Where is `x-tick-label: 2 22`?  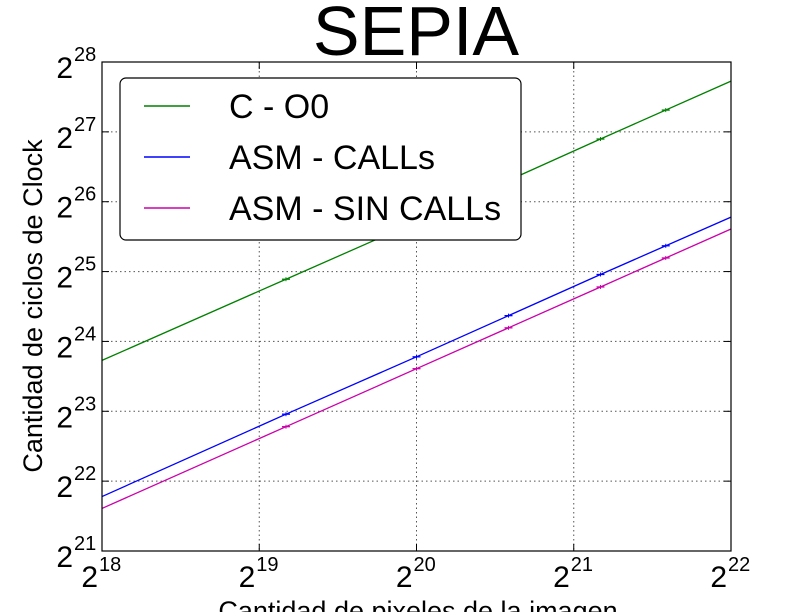 x-tick-label: 2 22 is located at coordinates (730, 574).